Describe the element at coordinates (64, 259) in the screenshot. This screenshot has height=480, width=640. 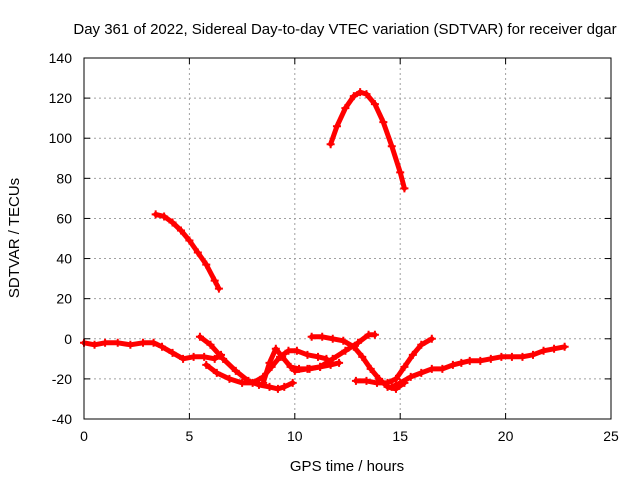
I see `y-tick-label: 40` at that location.